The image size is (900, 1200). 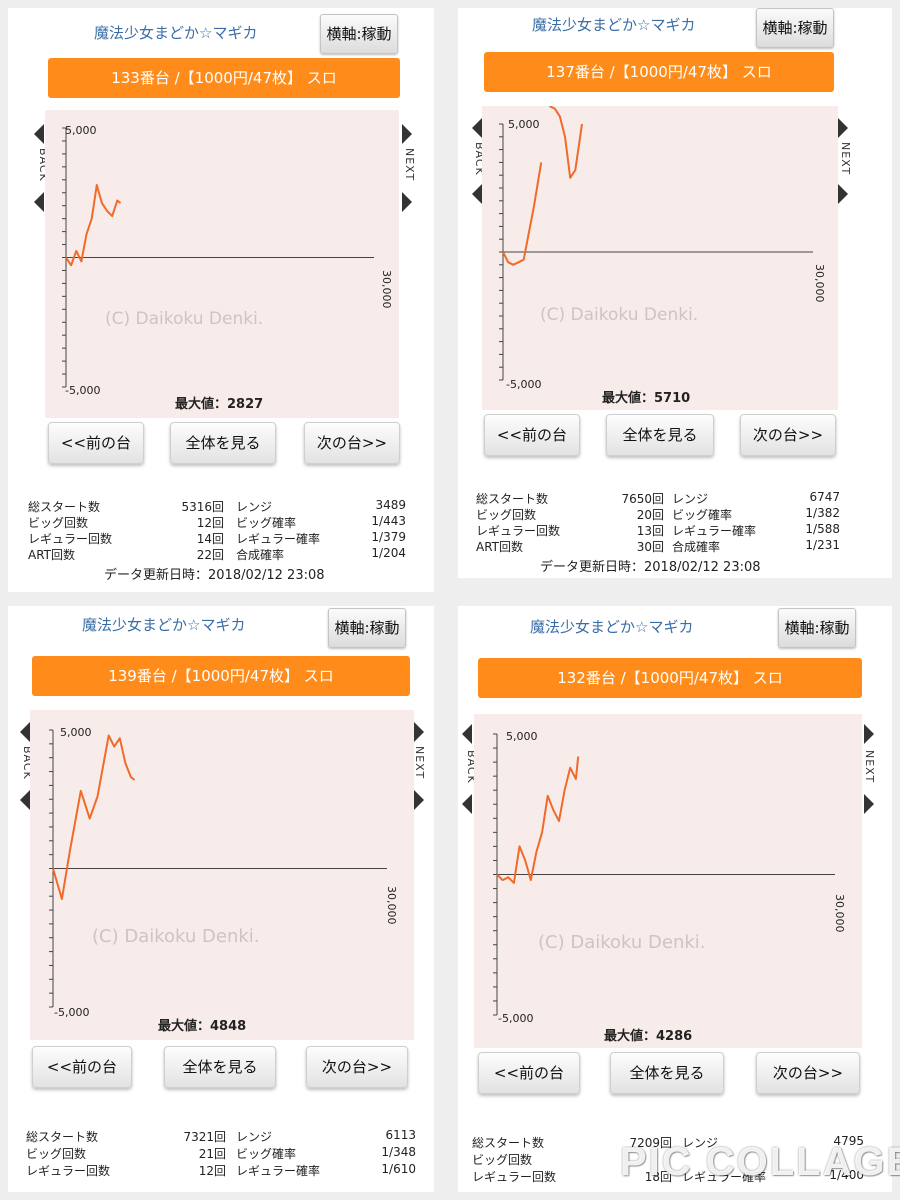 I want to click on stats-row: 総スタート数 5316回 レンジ 3489, so click(x=218, y=506).